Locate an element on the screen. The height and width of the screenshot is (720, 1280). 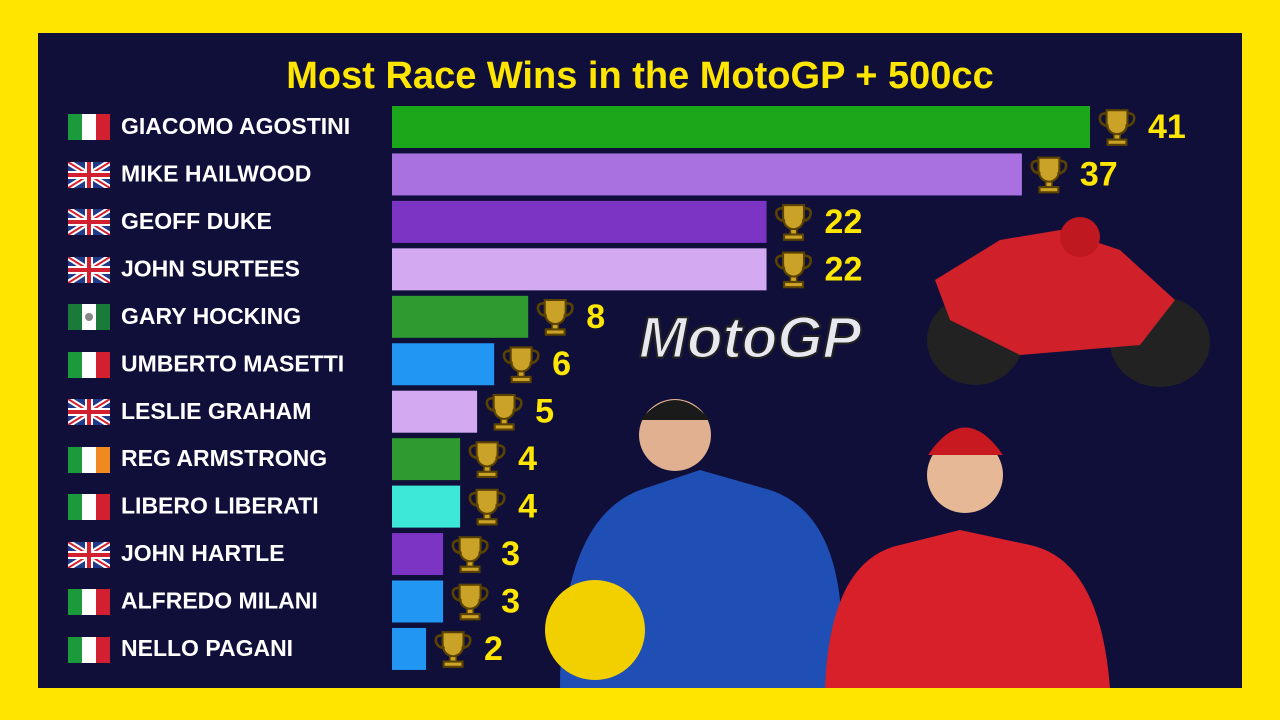
category-label: JOHN SURTEES is located at coordinates (210, 268).